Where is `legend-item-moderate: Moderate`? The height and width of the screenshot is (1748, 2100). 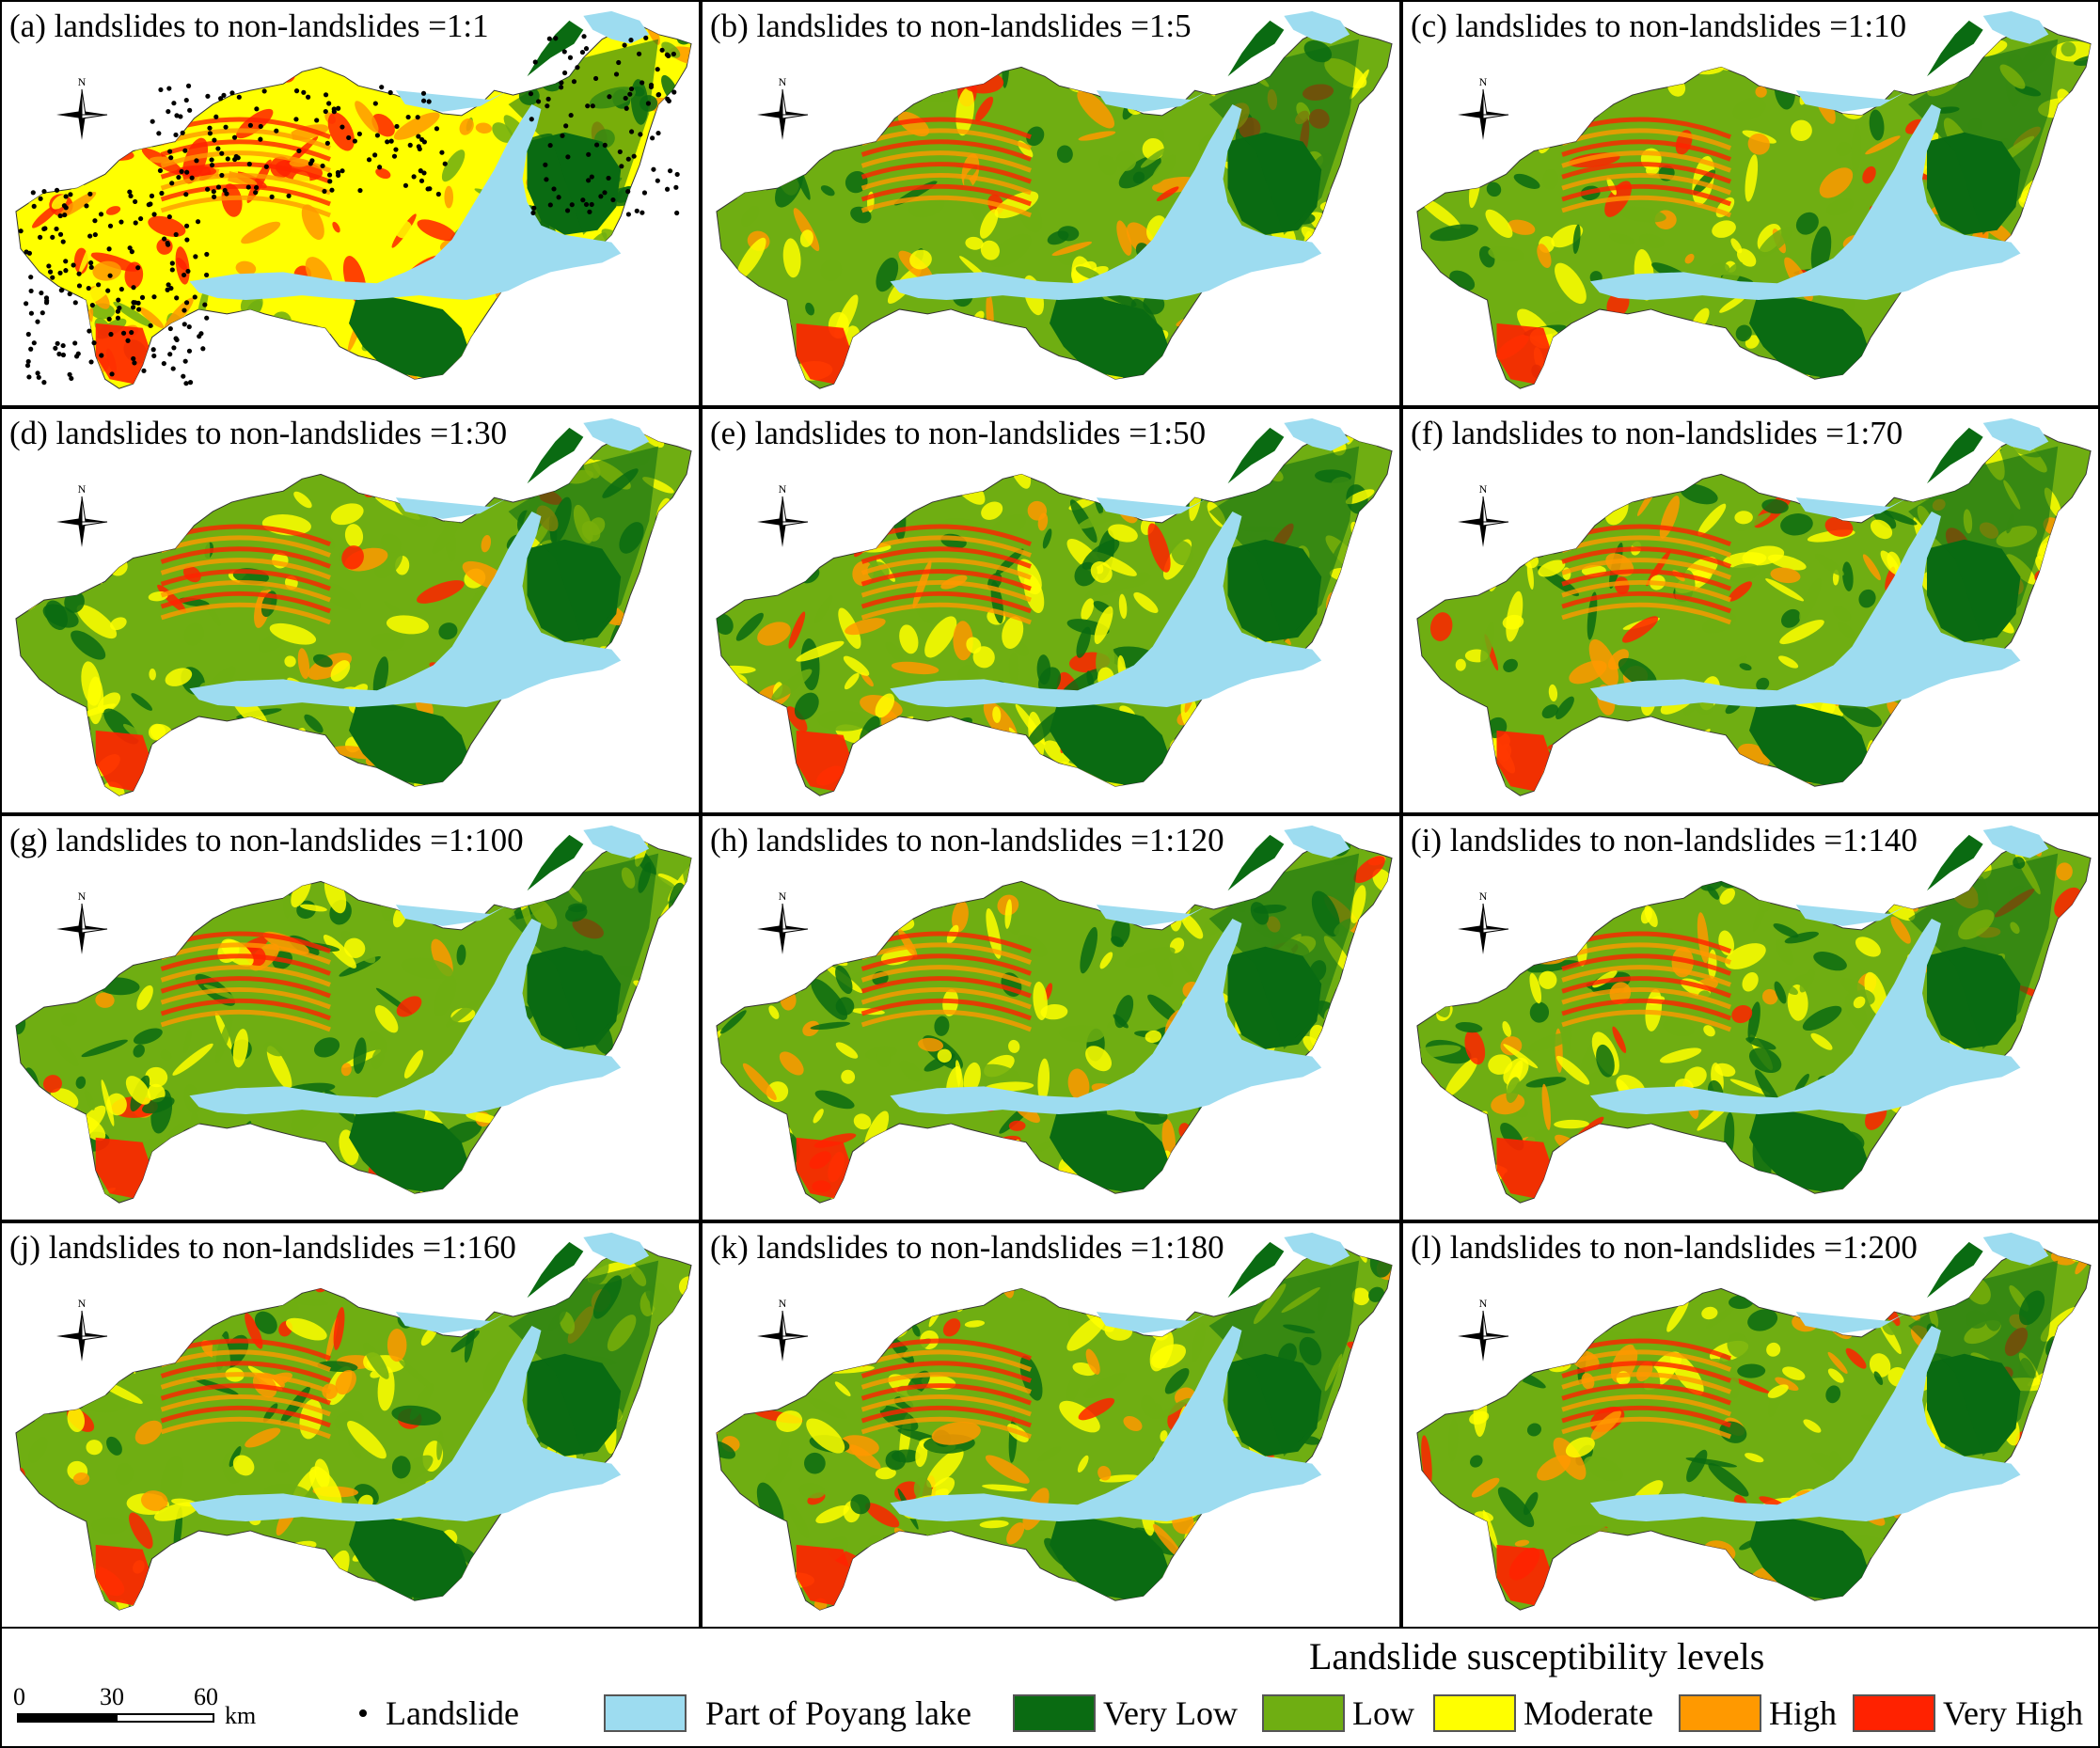 legend-item-moderate: Moderate is located at coordinates (1543, 1713).